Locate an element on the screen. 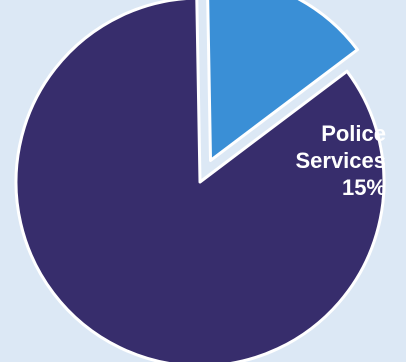 The image size is (406, 362). slice-label-line: Police is located at coordinates (353, 133).